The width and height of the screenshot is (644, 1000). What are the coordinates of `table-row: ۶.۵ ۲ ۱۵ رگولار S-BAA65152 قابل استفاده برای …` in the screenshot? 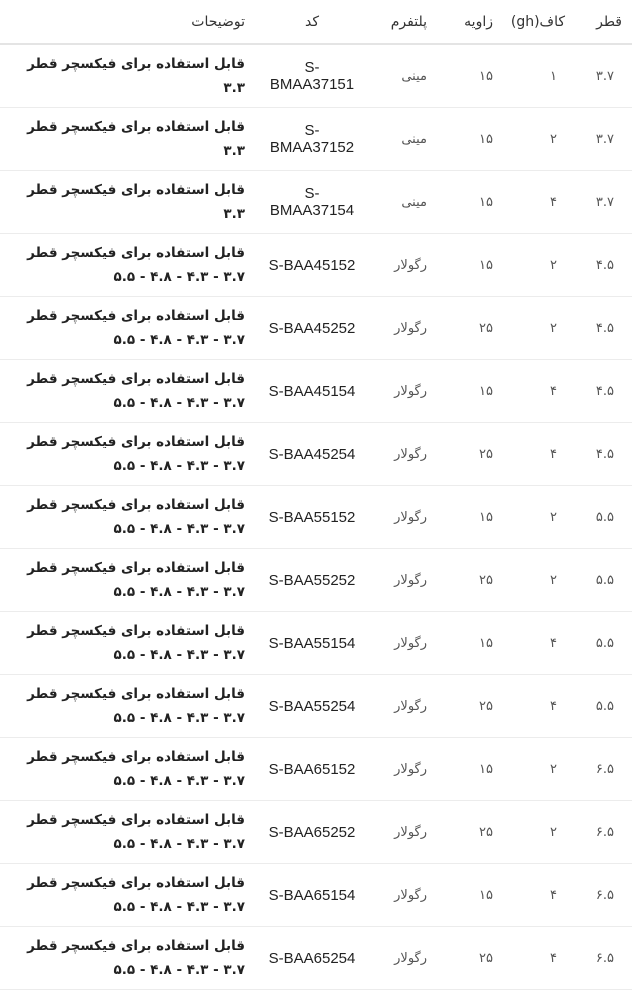 It's located at (316, 769).